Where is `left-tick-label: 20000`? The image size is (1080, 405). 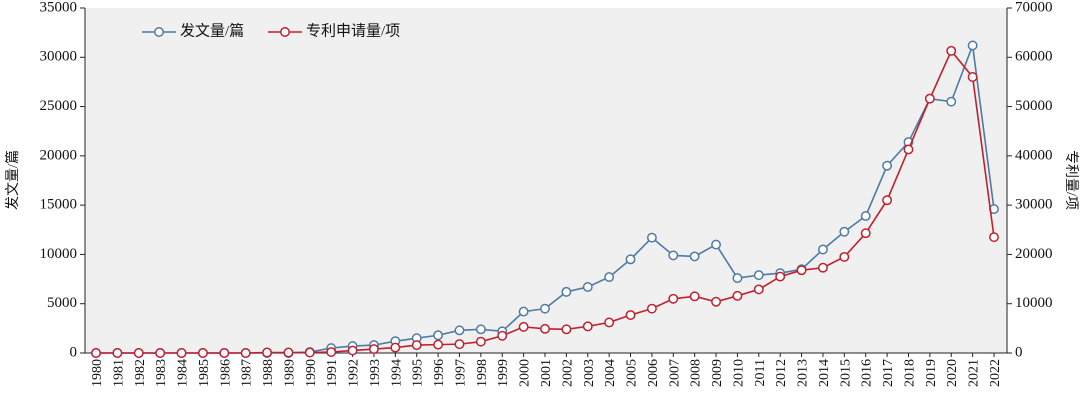
left-tick-label: 20000 is located at coordinates (59, 155).